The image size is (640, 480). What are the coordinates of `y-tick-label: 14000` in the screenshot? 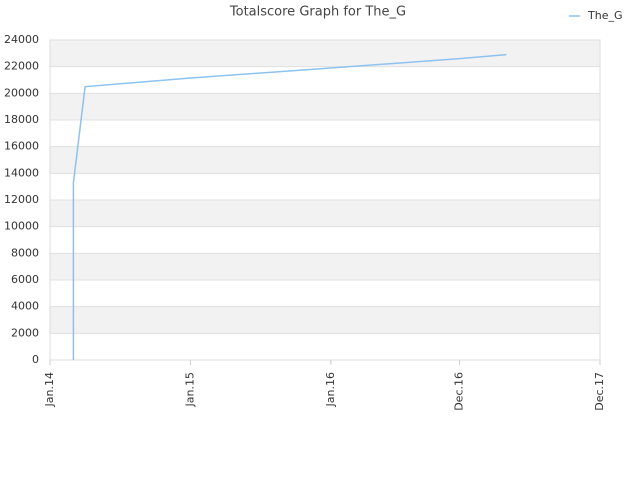 It's located at (21, 172).